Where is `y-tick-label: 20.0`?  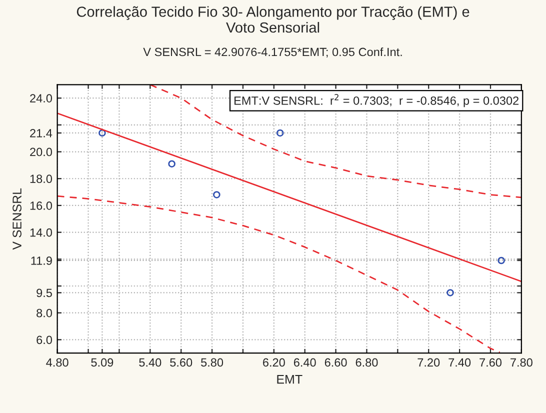 y-tick-label: 20.0 is located at coordinates (41, 152).